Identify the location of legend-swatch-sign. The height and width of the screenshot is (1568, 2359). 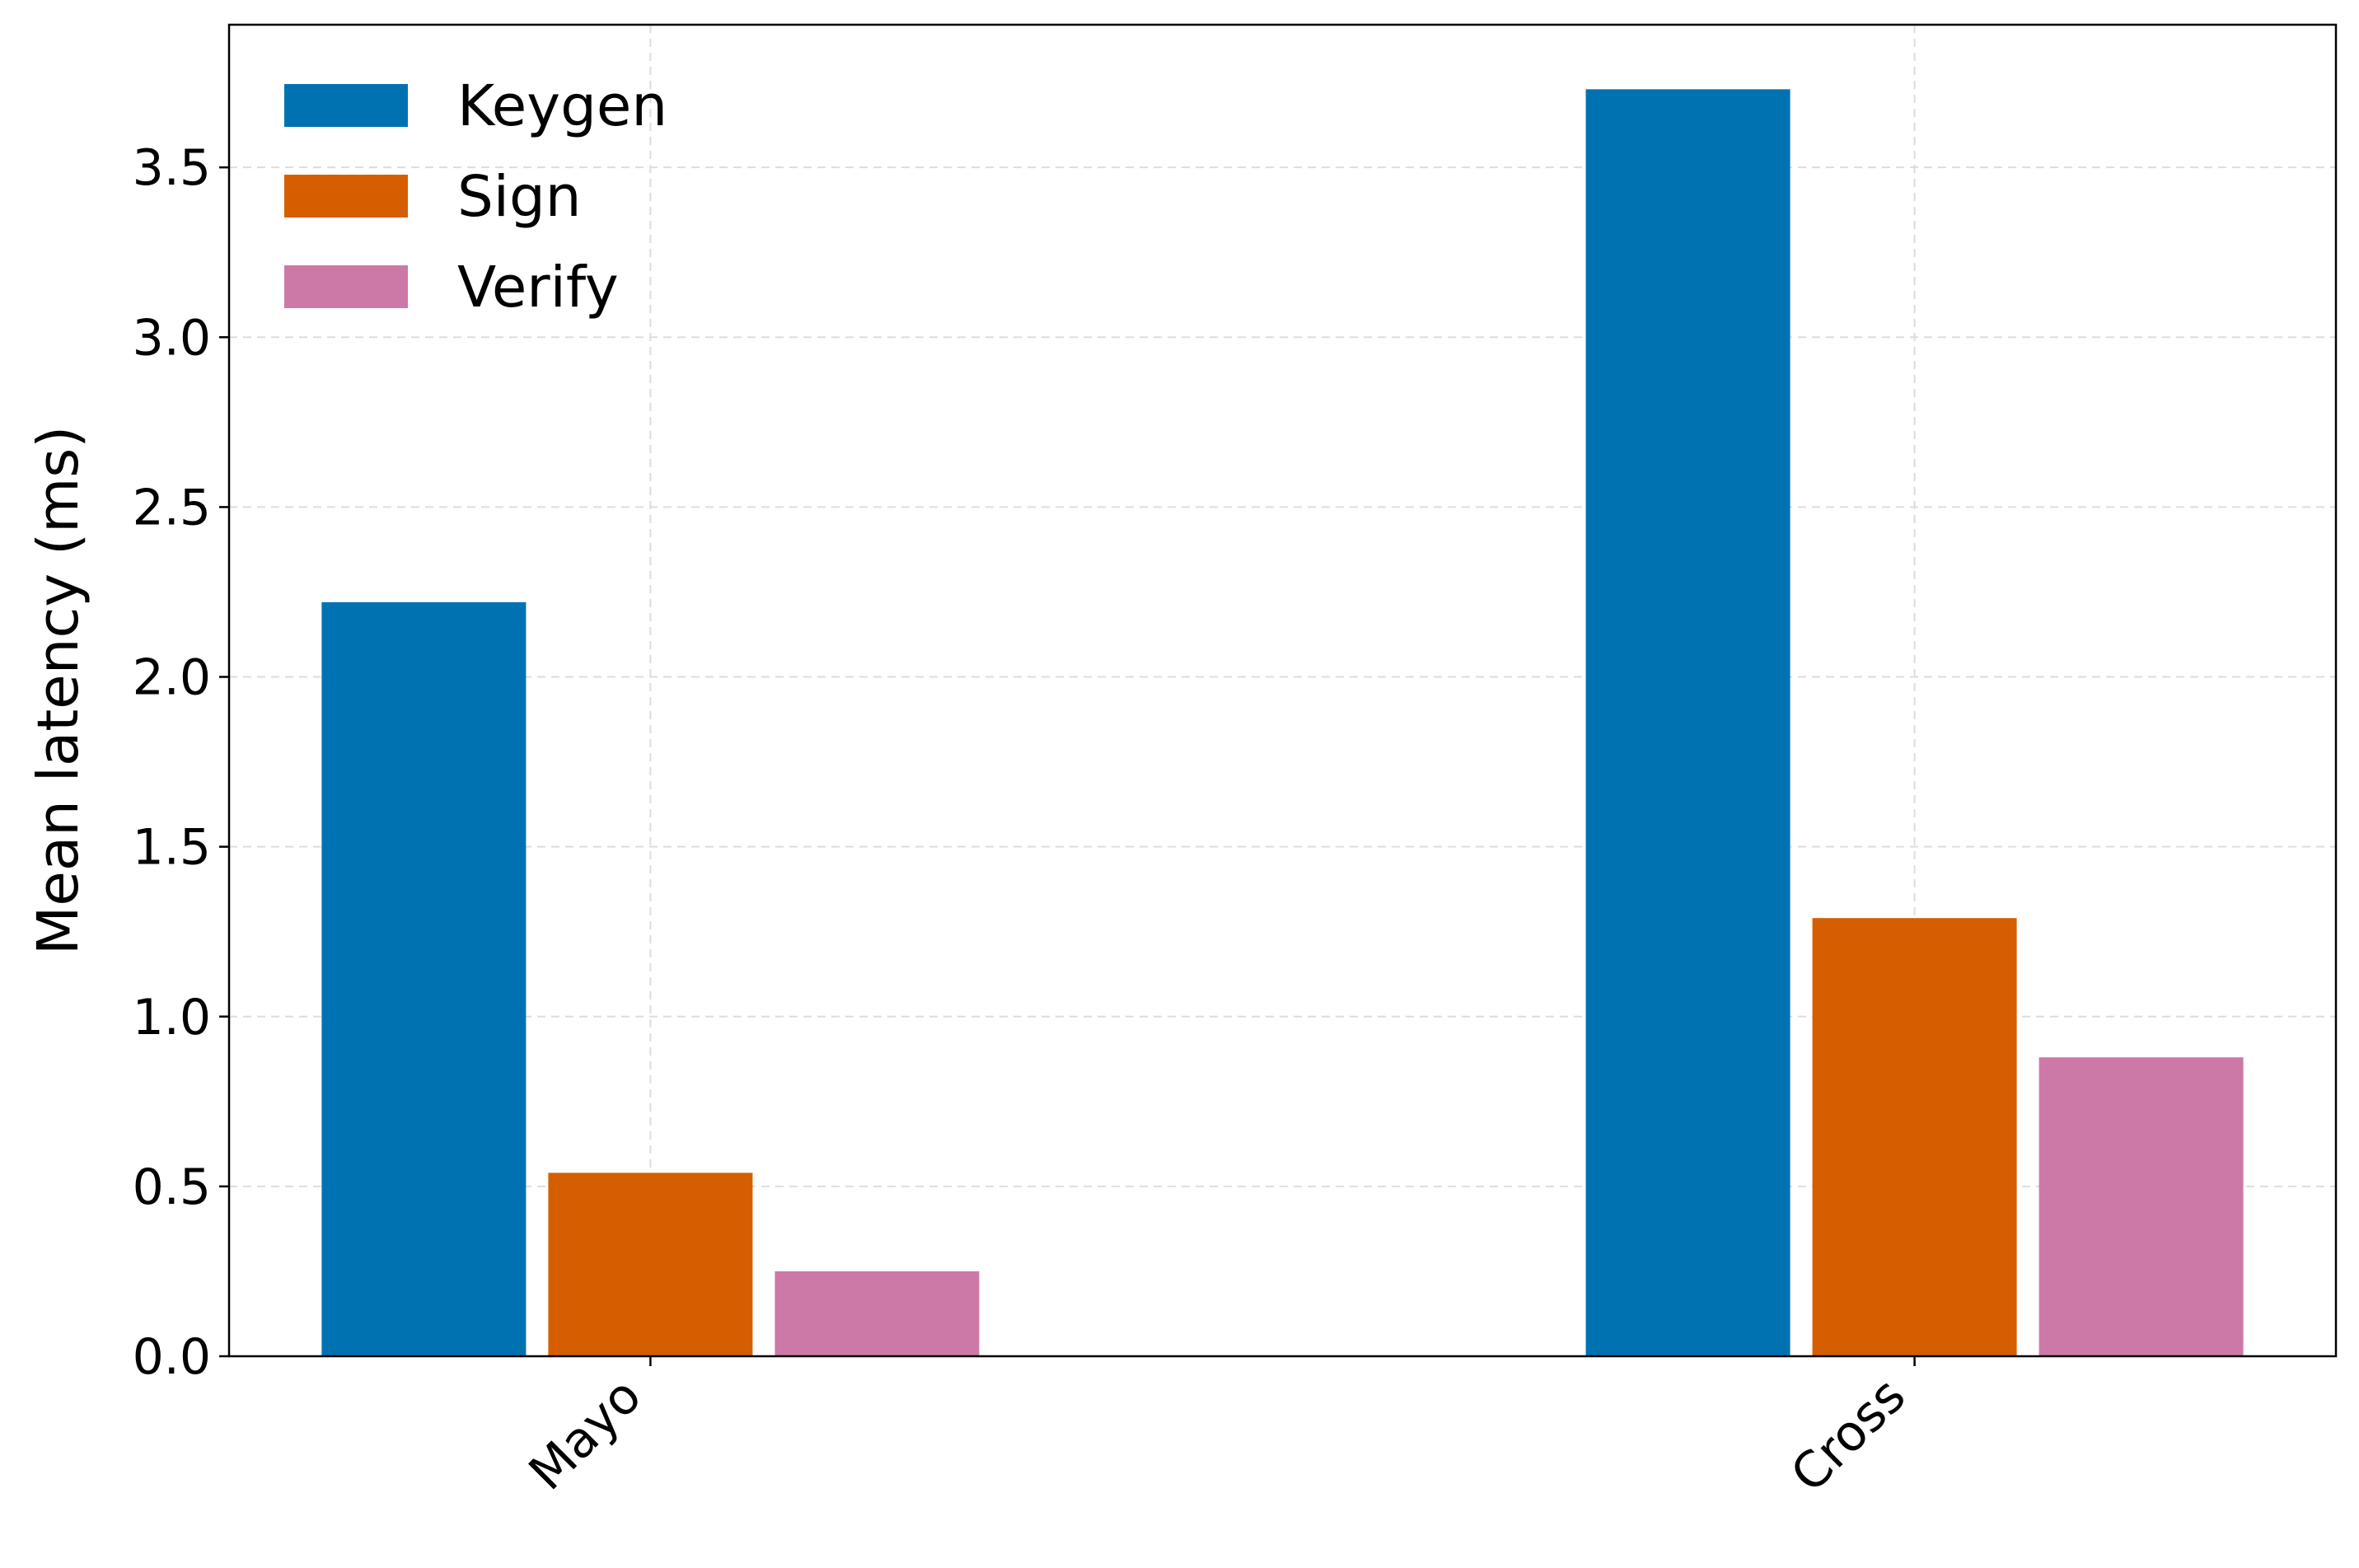
(346, 196).